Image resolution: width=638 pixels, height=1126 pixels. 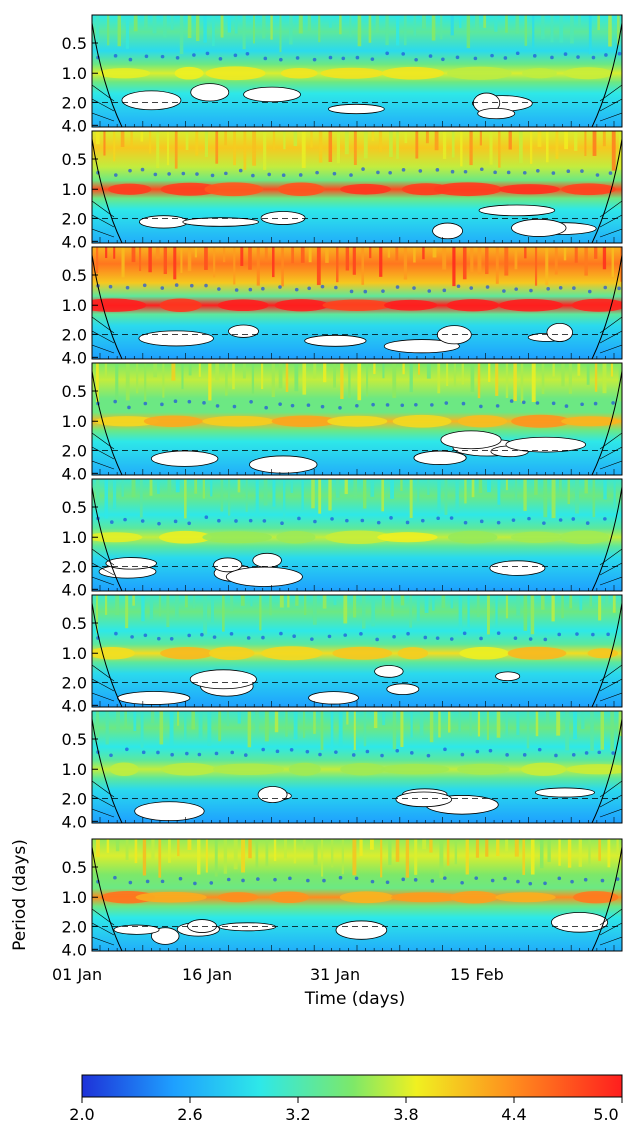 I want to click on colorbar-gradient, so click(x=352, y=1086).